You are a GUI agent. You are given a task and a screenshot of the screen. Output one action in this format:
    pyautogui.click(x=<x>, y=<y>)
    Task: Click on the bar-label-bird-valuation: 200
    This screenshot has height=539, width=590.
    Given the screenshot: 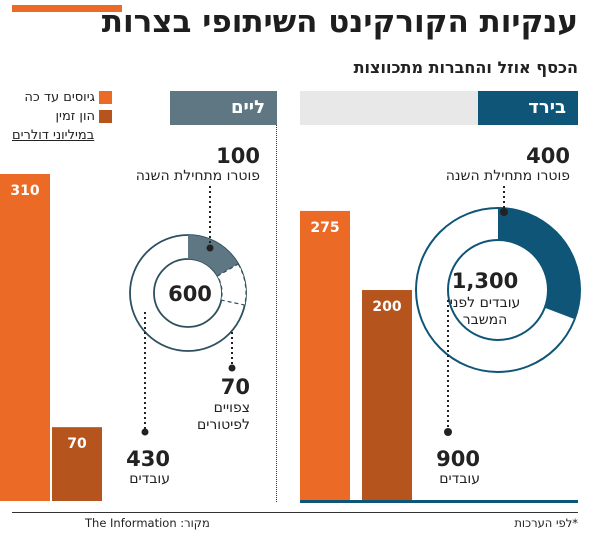 What is the action you would take?
    pyautogui.click(x=386, y=307)
    